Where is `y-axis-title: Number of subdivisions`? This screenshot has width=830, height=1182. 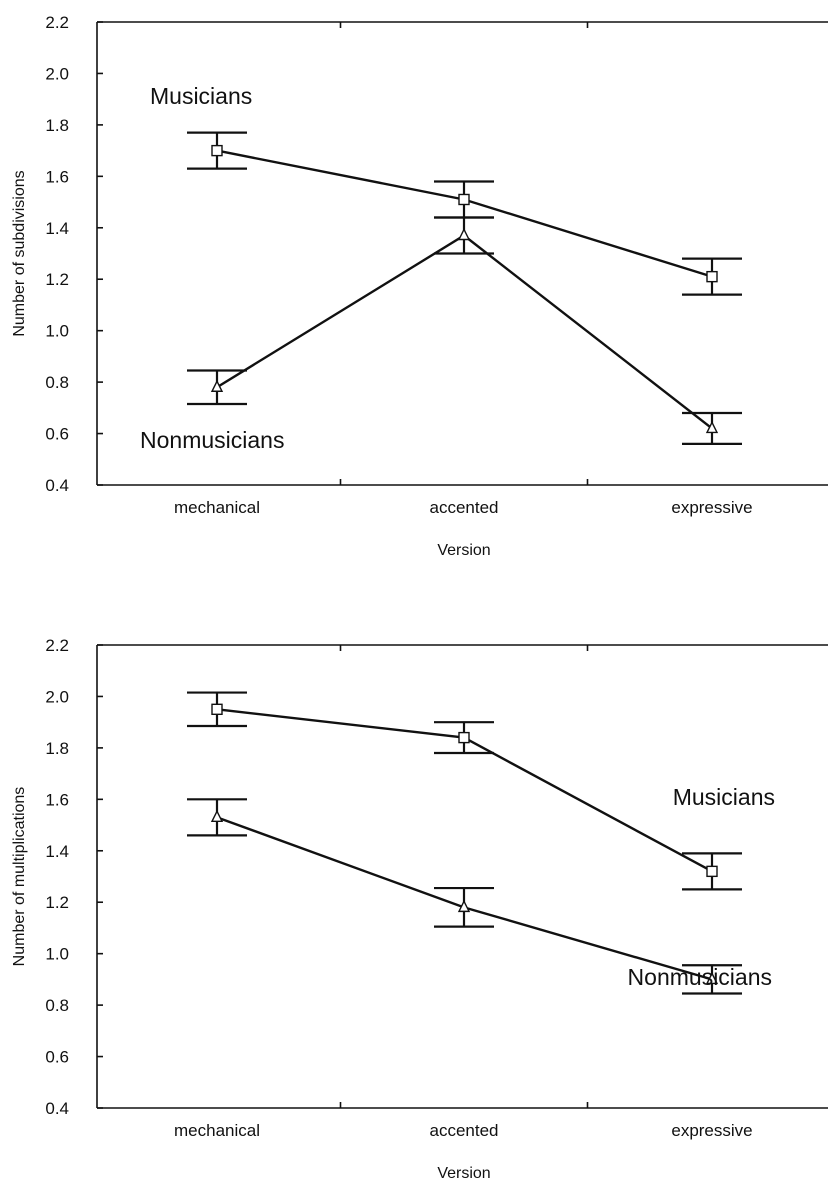 y-axis-title: Number of subdivisions is located at coordinates (19, 253).